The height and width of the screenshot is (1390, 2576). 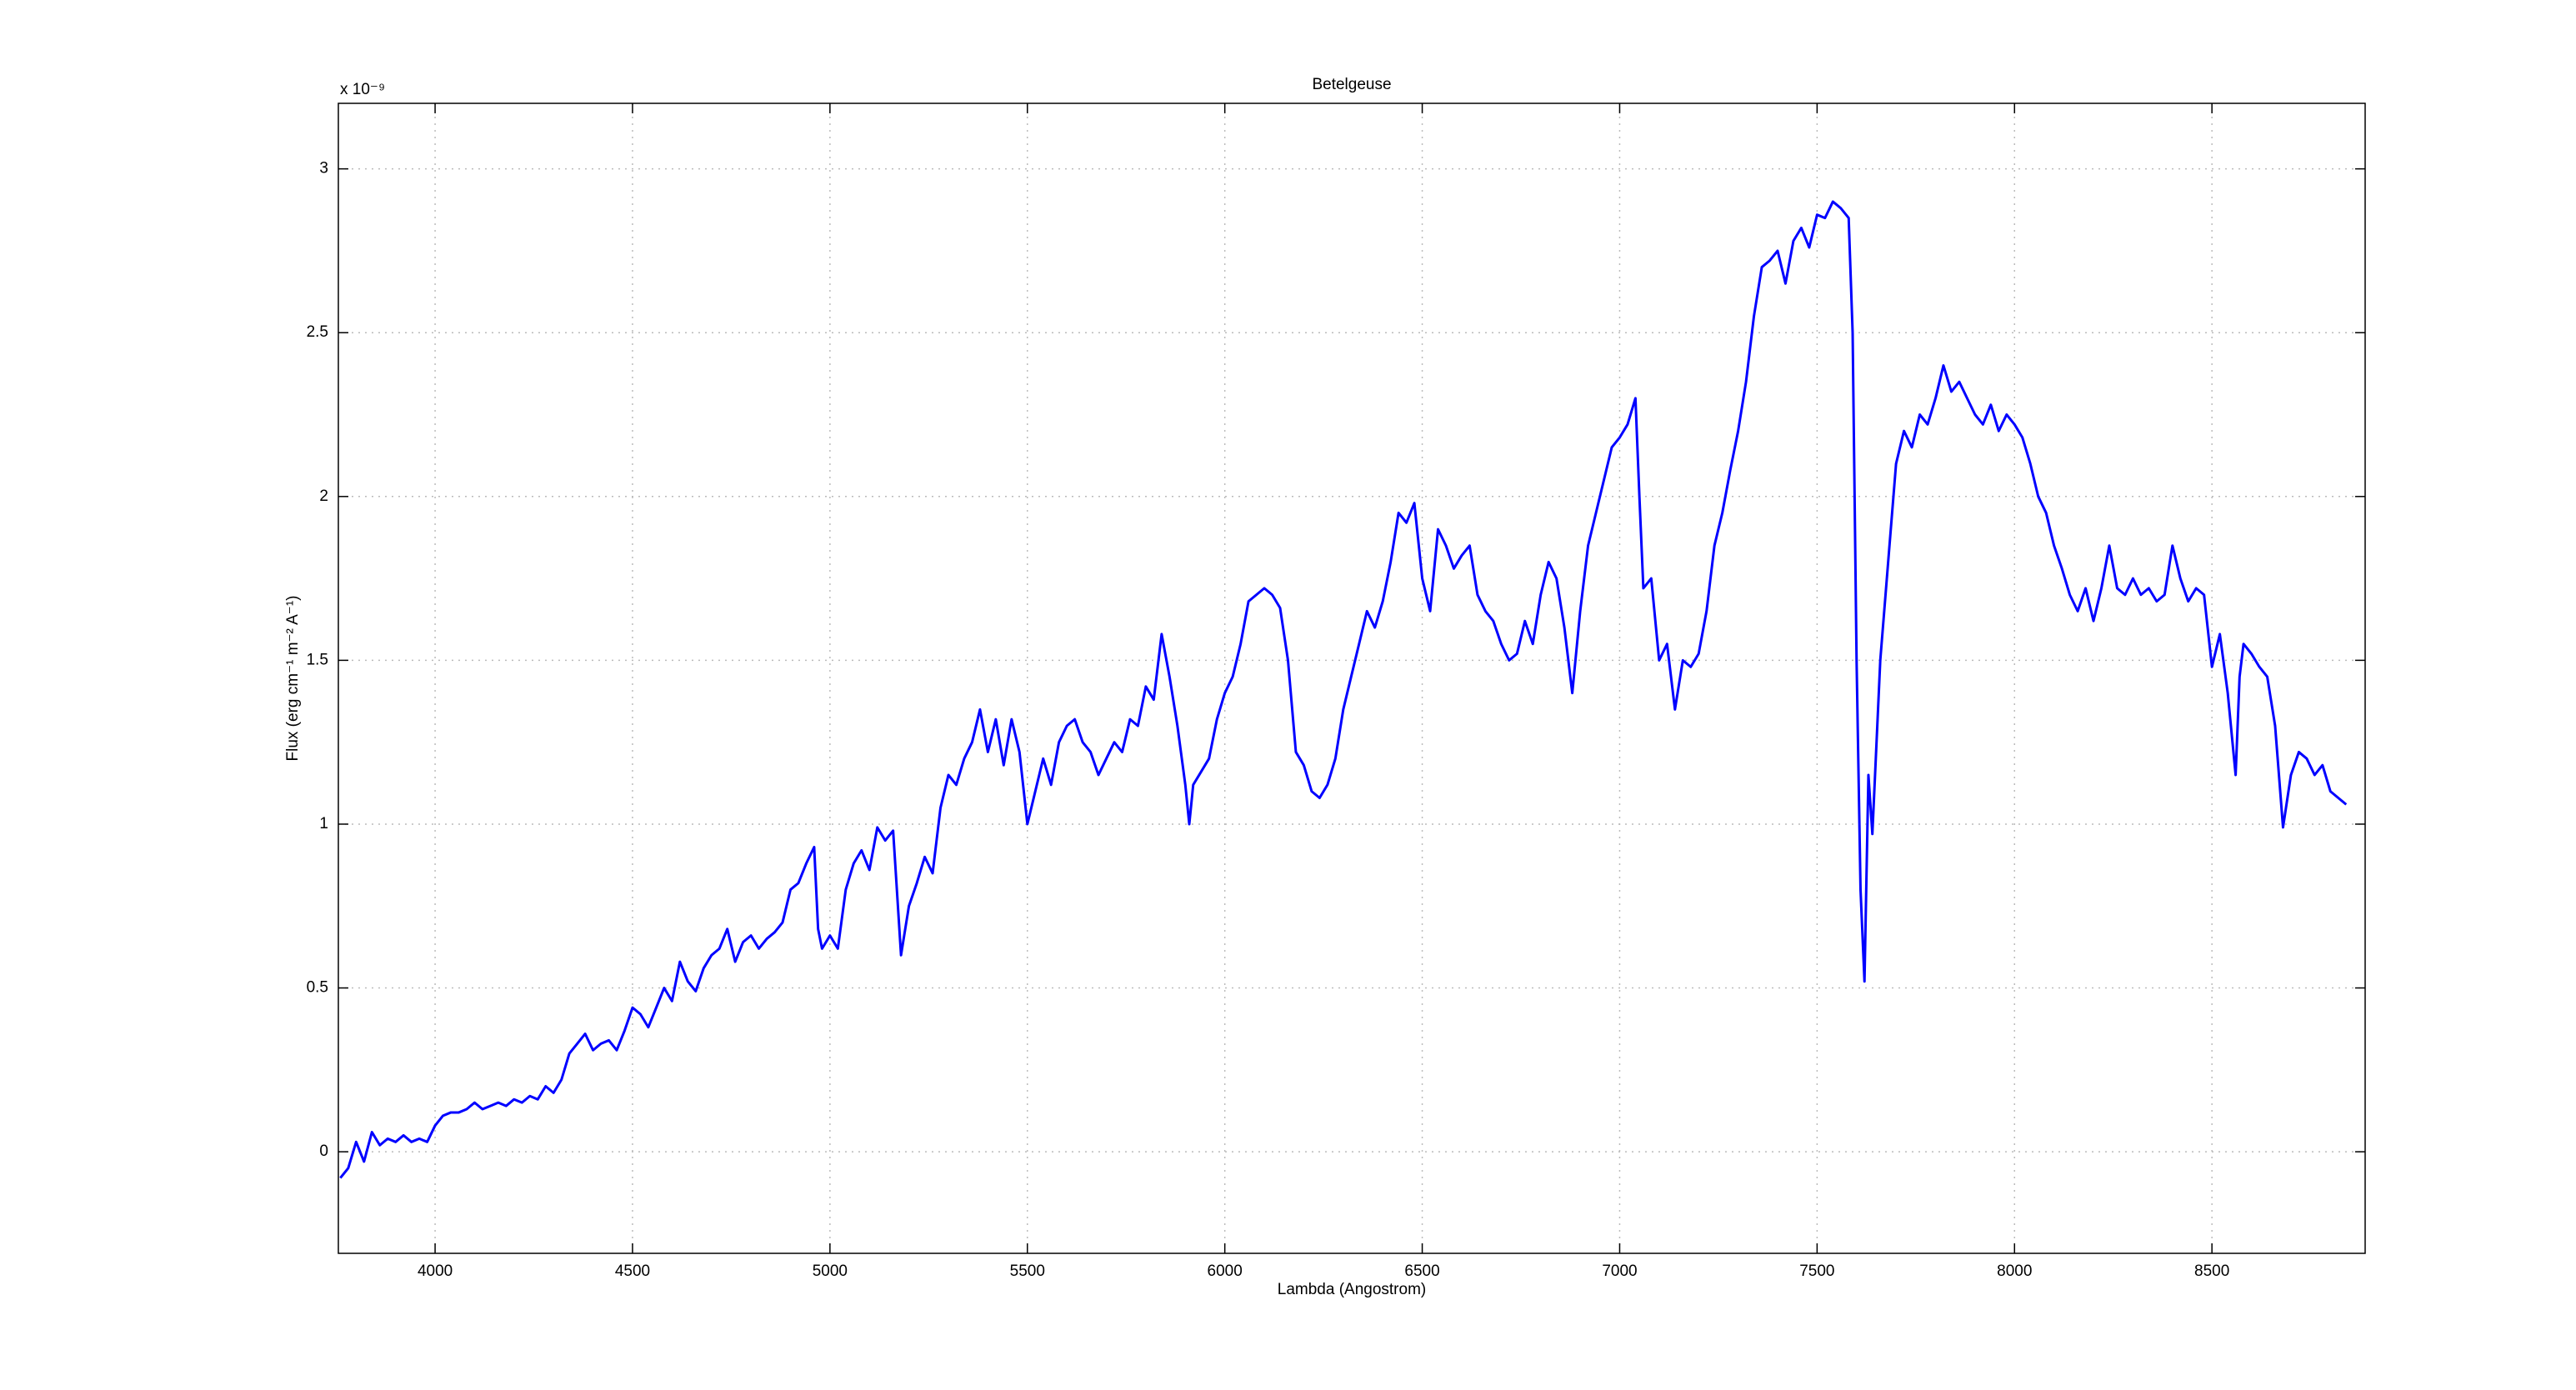 What do you see at coordinates (436, 1271) in the screenshot?
I see `x-tick-label: 4000` at bounding box center [436, 1271].